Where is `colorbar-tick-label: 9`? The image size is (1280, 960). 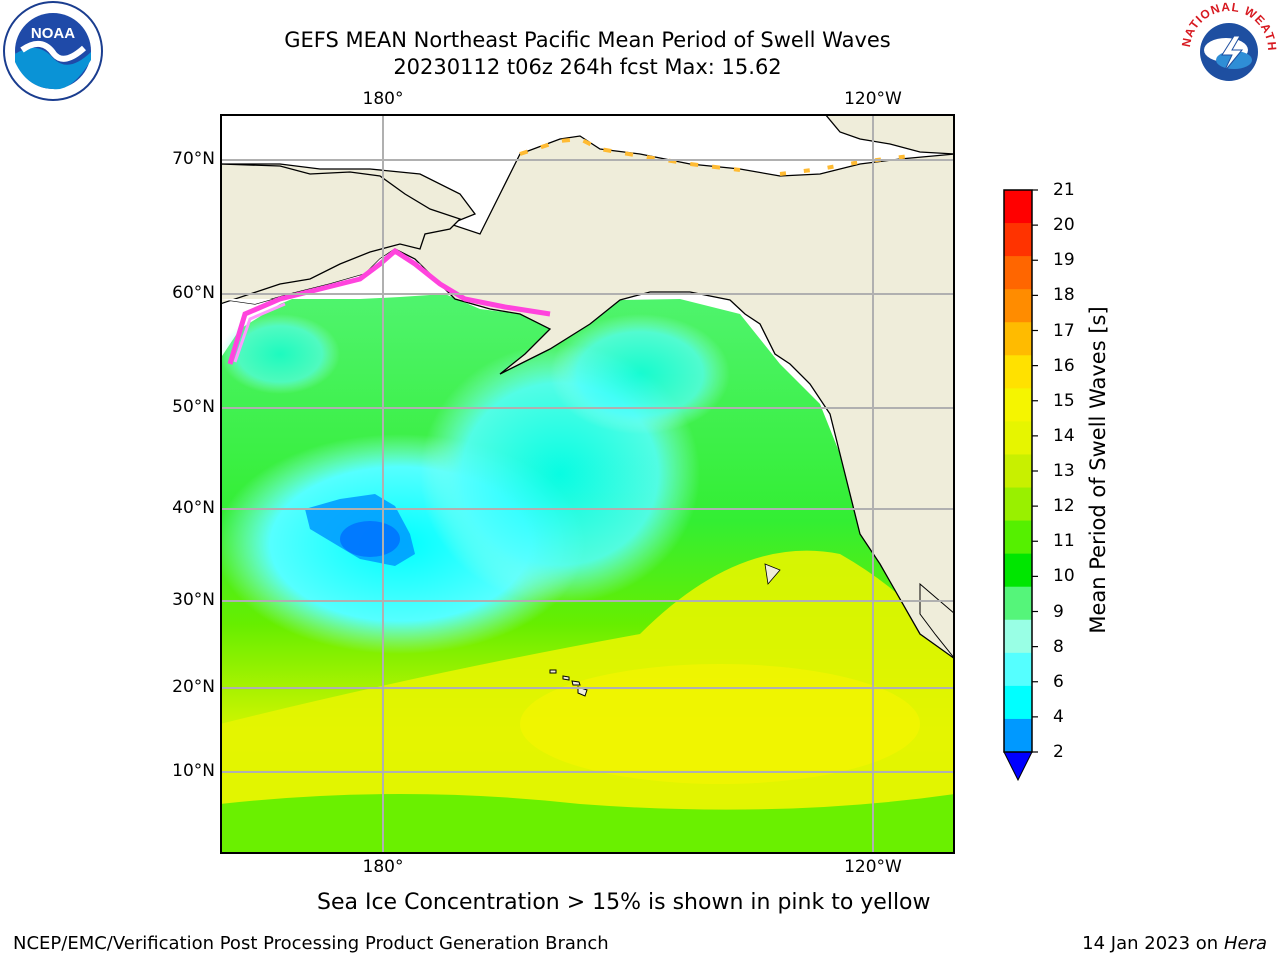
colorbar-tick-label: 9 is located at coordinates (1058, 611).